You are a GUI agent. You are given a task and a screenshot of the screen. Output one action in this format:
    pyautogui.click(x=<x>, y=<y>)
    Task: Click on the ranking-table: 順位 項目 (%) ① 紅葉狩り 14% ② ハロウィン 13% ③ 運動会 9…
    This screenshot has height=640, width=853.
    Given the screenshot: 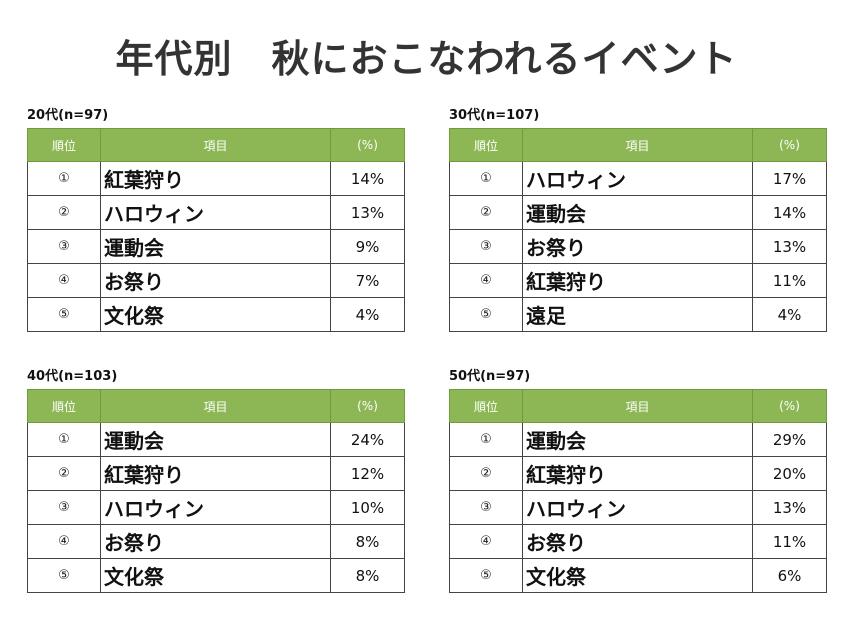 What is the action you would take?
    pyautogui.click(x=216, y=230)
    